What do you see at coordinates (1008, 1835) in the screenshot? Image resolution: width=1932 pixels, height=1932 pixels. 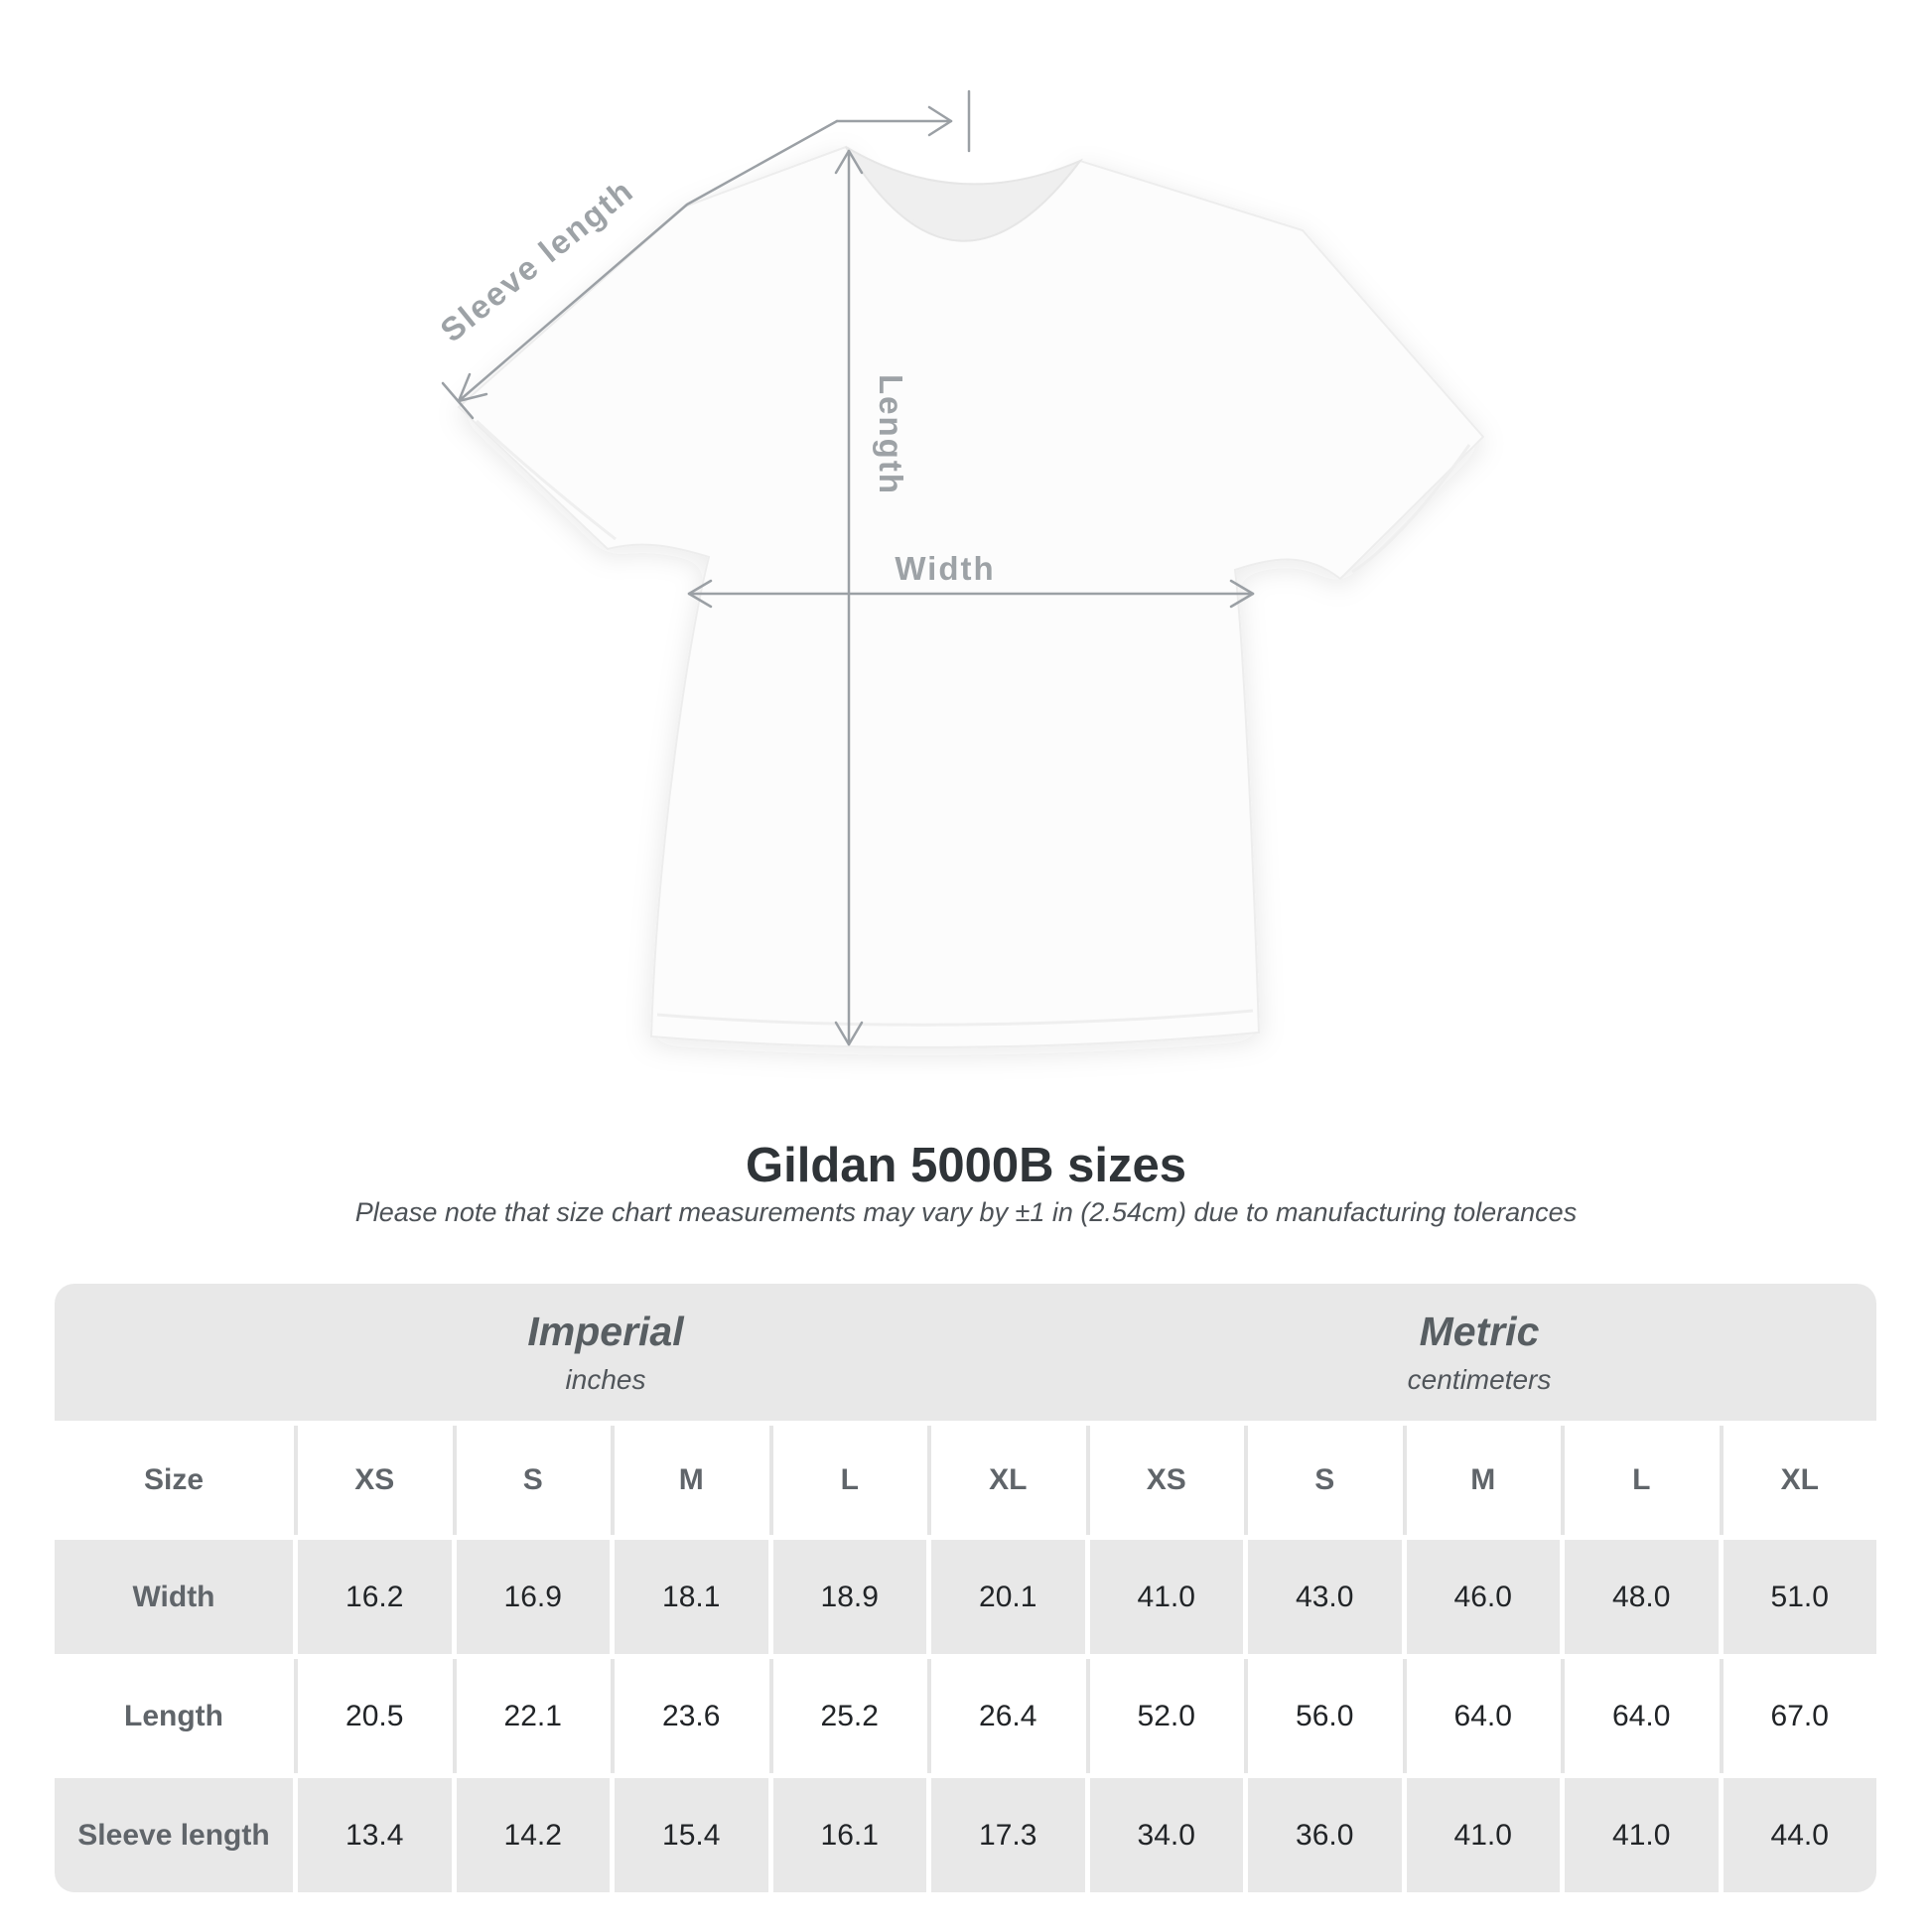 I see `sleeve-imperial-xl: 17.3` at bounding box center [1008, 1835].